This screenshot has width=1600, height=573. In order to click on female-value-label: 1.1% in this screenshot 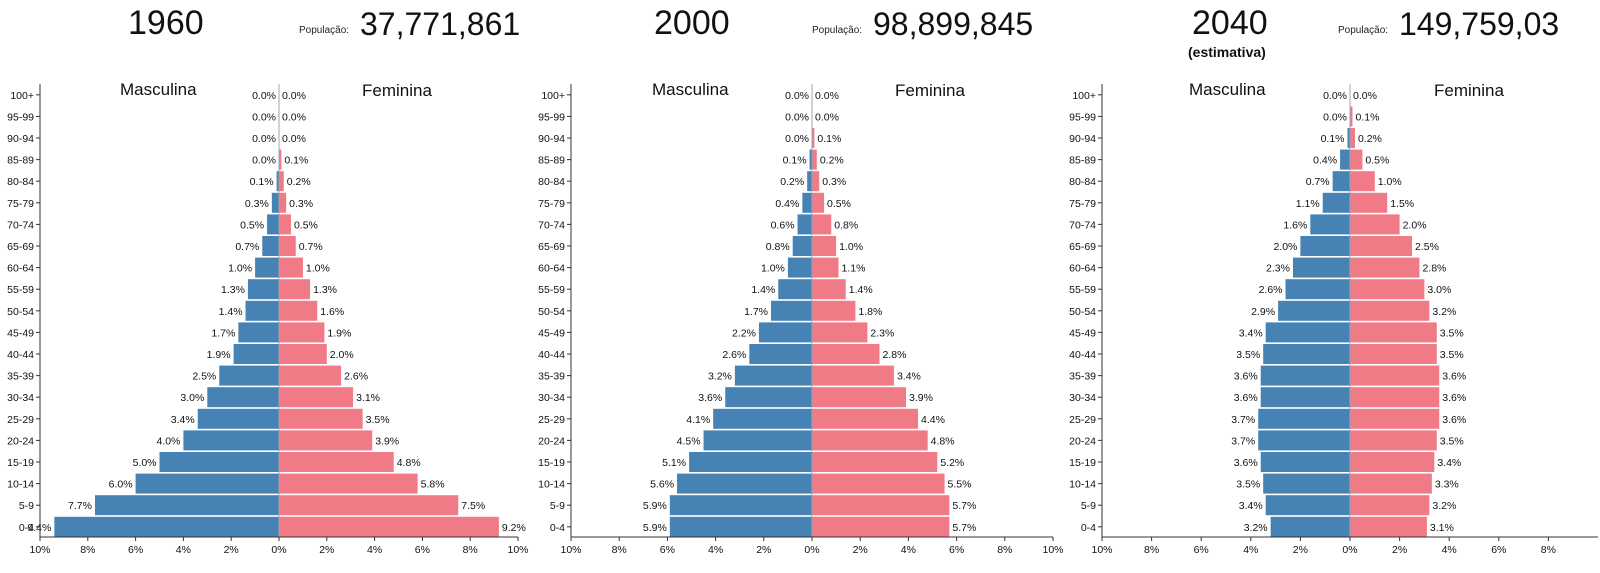, I will do `click(854, 269)`.